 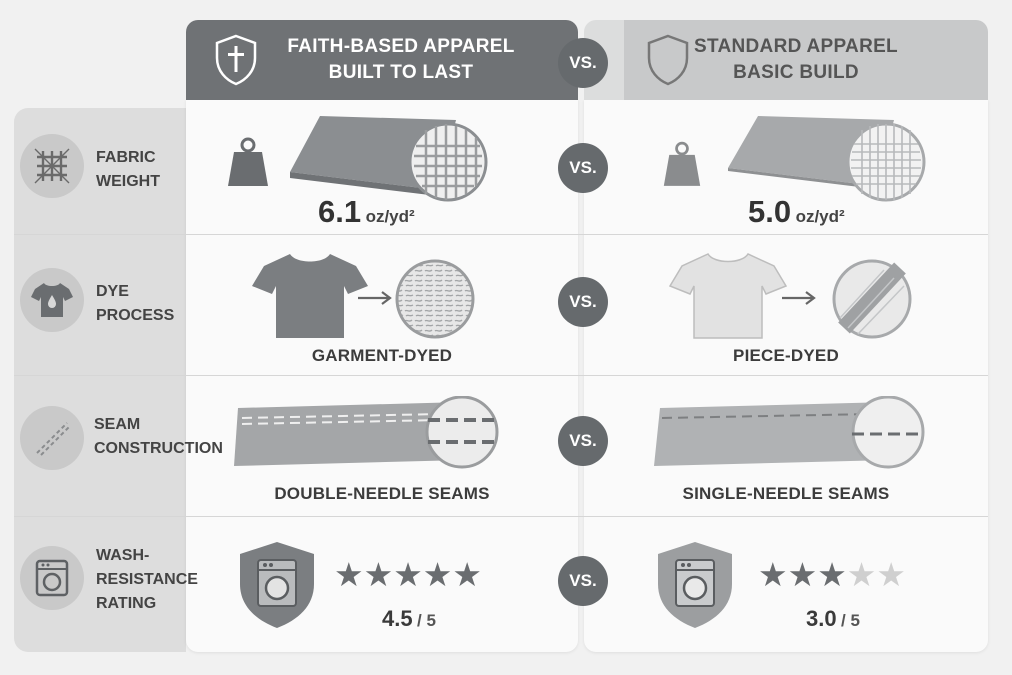 I want to click on fabric-swatch-thick, so click(x=388, y=159).